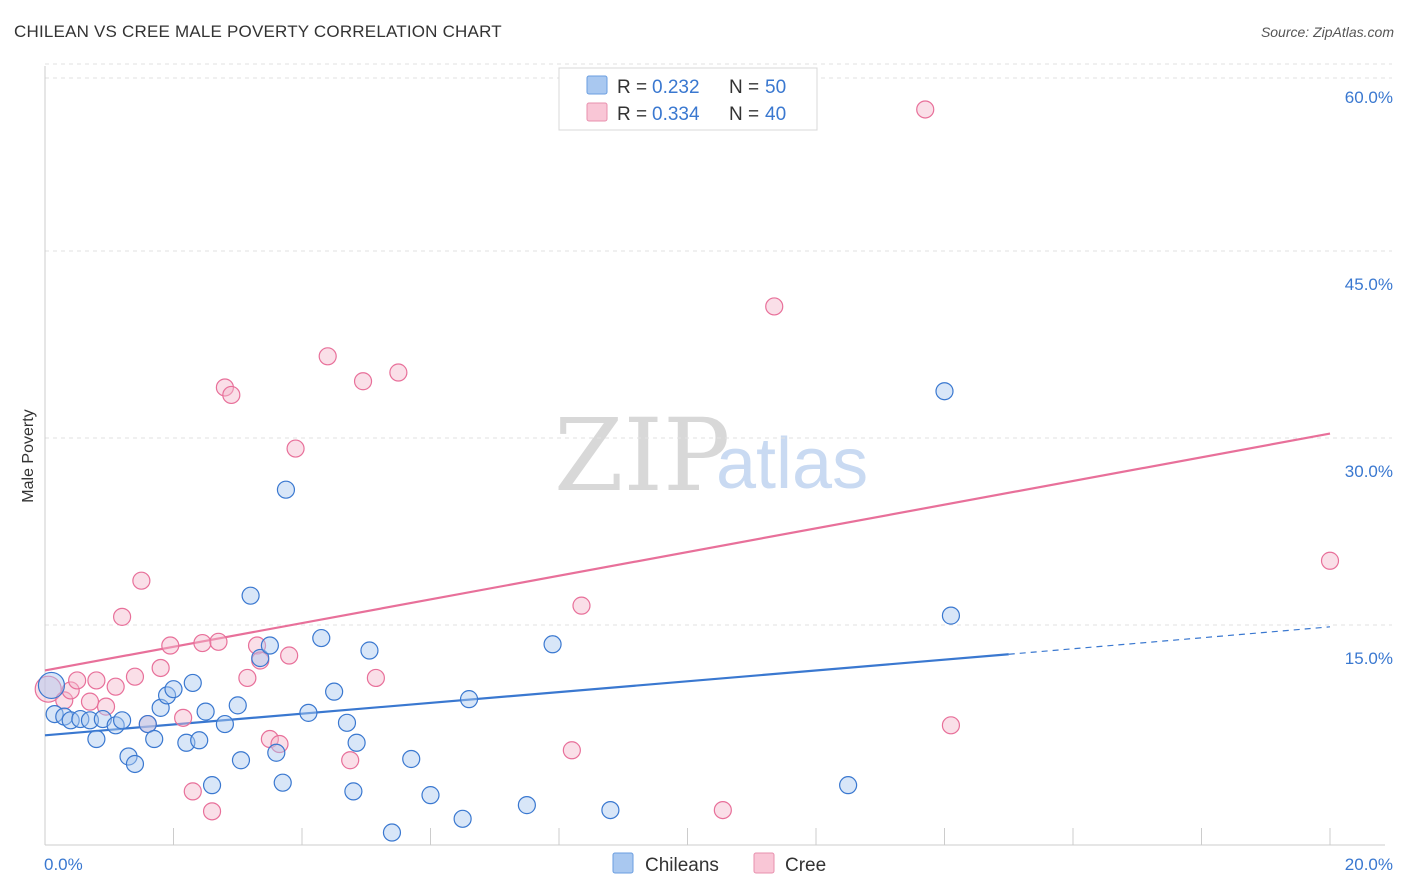 The height and width of the screenshot is (892, 1406). I want to click on legend-r-value-cree: 0.334, so click(676, 114).